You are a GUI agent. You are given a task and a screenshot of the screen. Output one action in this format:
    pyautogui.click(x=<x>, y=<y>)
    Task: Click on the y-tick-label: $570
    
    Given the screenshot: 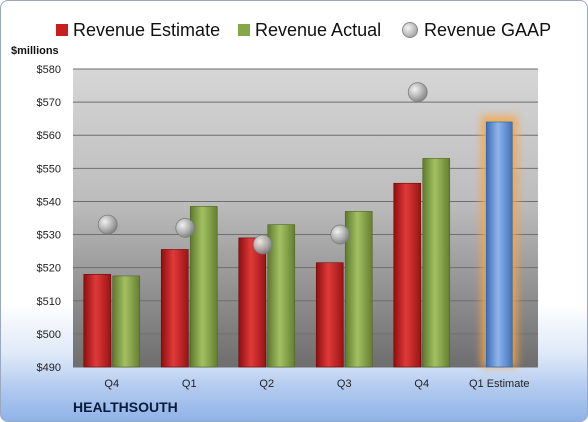 What is the action you would take?
    pyautogui.click(x=49, y=103)
    